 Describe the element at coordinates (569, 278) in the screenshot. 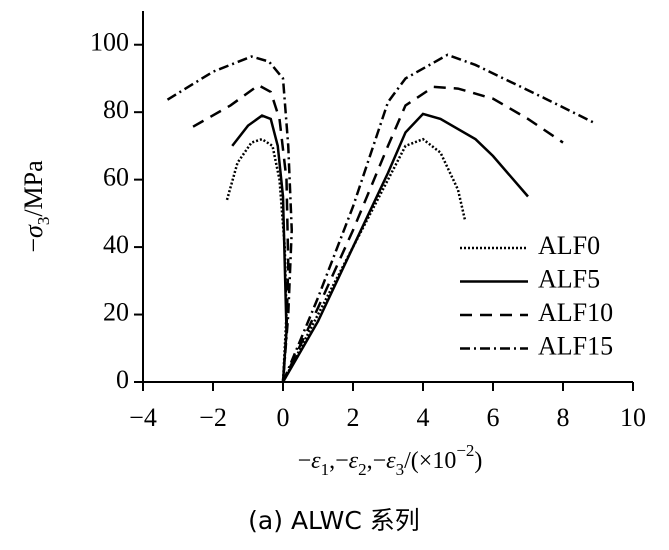

I see `legend-label: ALF5` at that location.